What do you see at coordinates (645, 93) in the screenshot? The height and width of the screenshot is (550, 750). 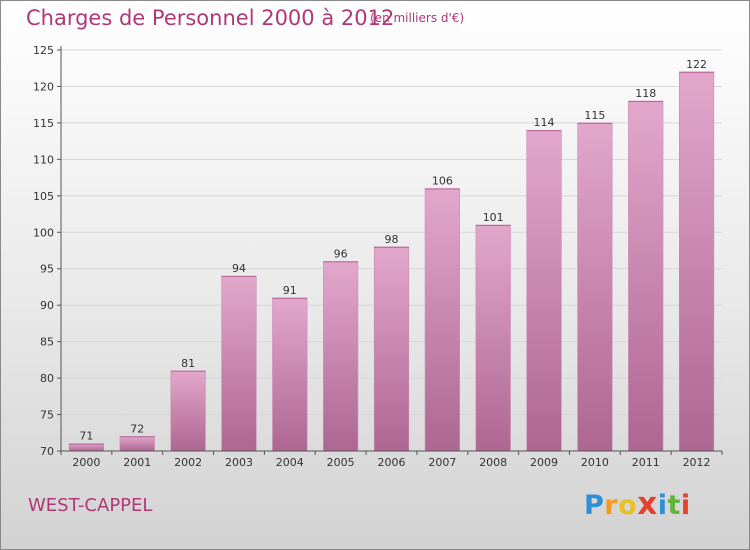 I see `data-label: 118` at bounding box center [645, 93].